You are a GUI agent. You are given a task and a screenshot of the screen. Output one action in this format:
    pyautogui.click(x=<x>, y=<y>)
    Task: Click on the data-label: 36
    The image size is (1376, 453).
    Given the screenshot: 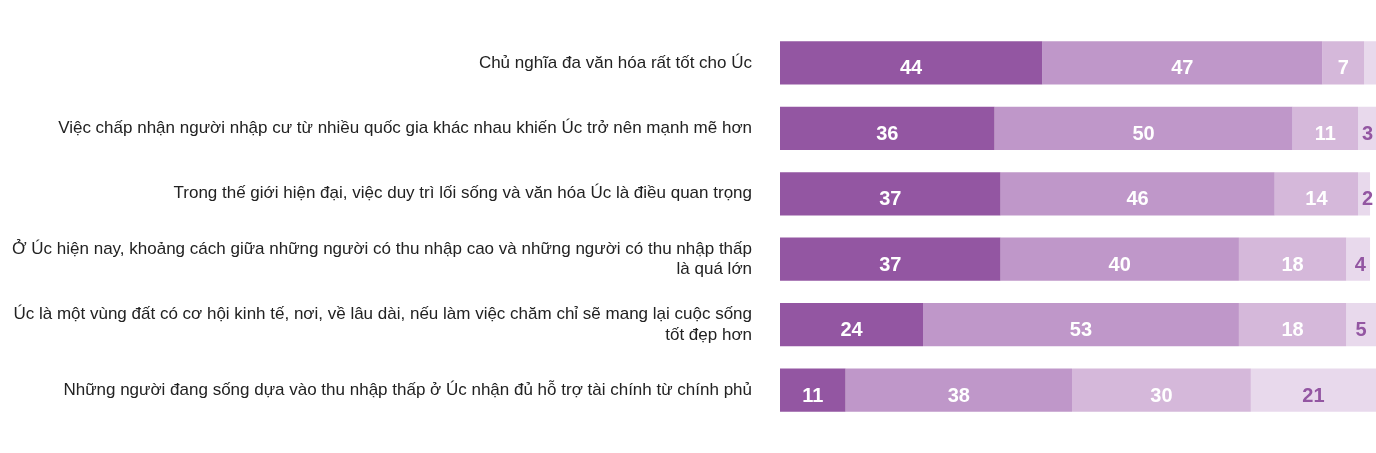 What is the action you would take?
    pyautogui.click(x=887, y=132)
    